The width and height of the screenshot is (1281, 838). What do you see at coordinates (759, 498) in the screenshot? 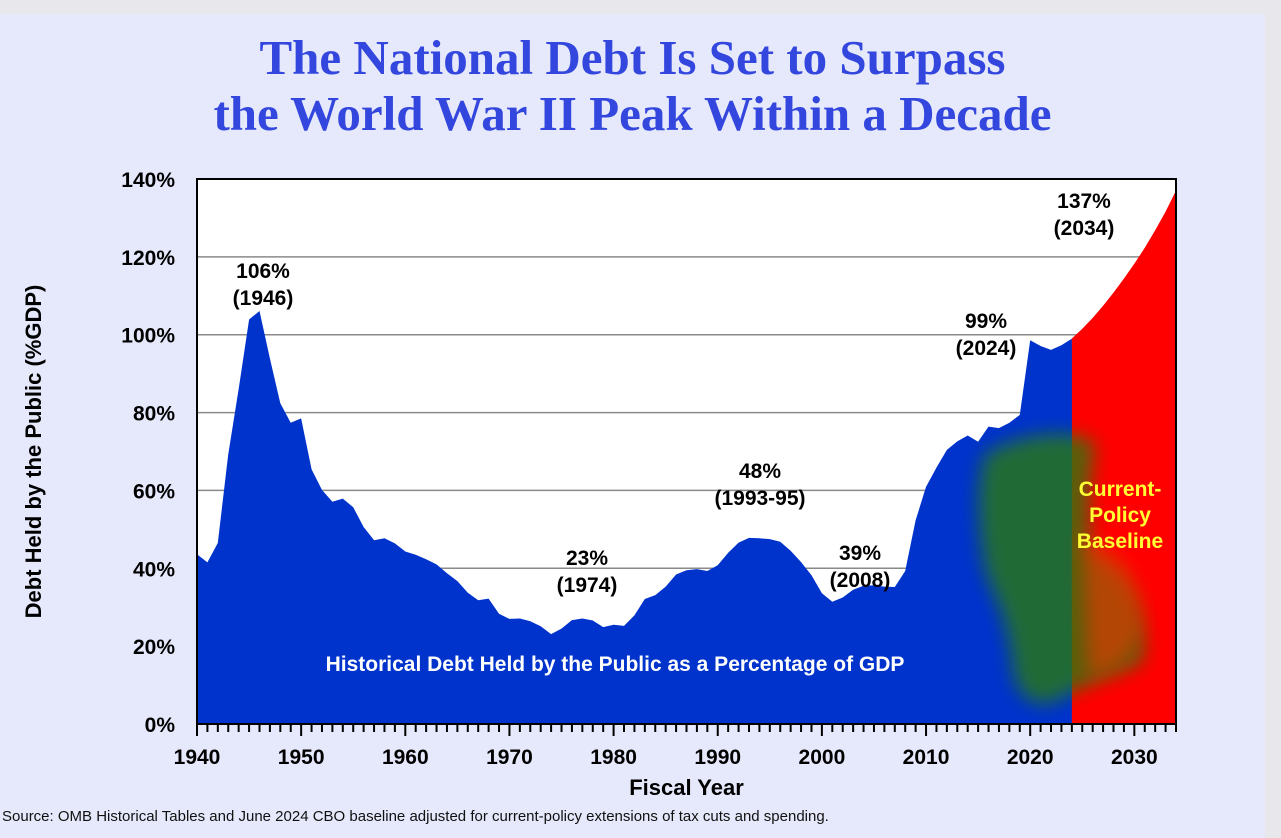
I see `annotation-year: (1993-95)` at bounding box center [759, 498].